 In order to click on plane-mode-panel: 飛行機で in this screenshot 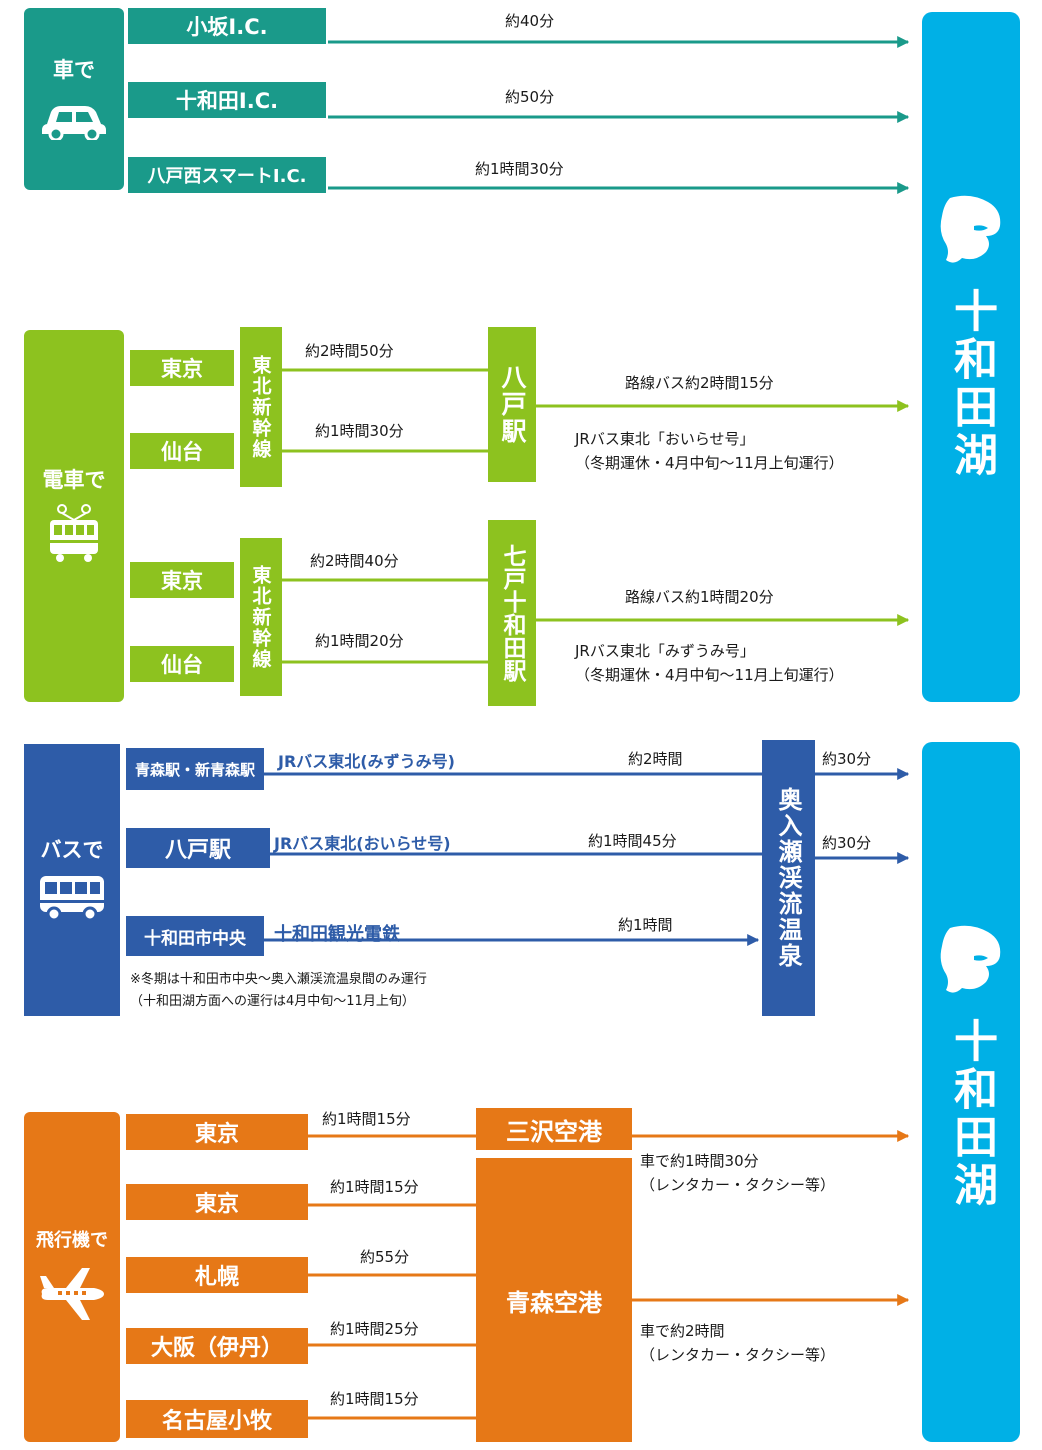, I will do `click(72, 1277)`.